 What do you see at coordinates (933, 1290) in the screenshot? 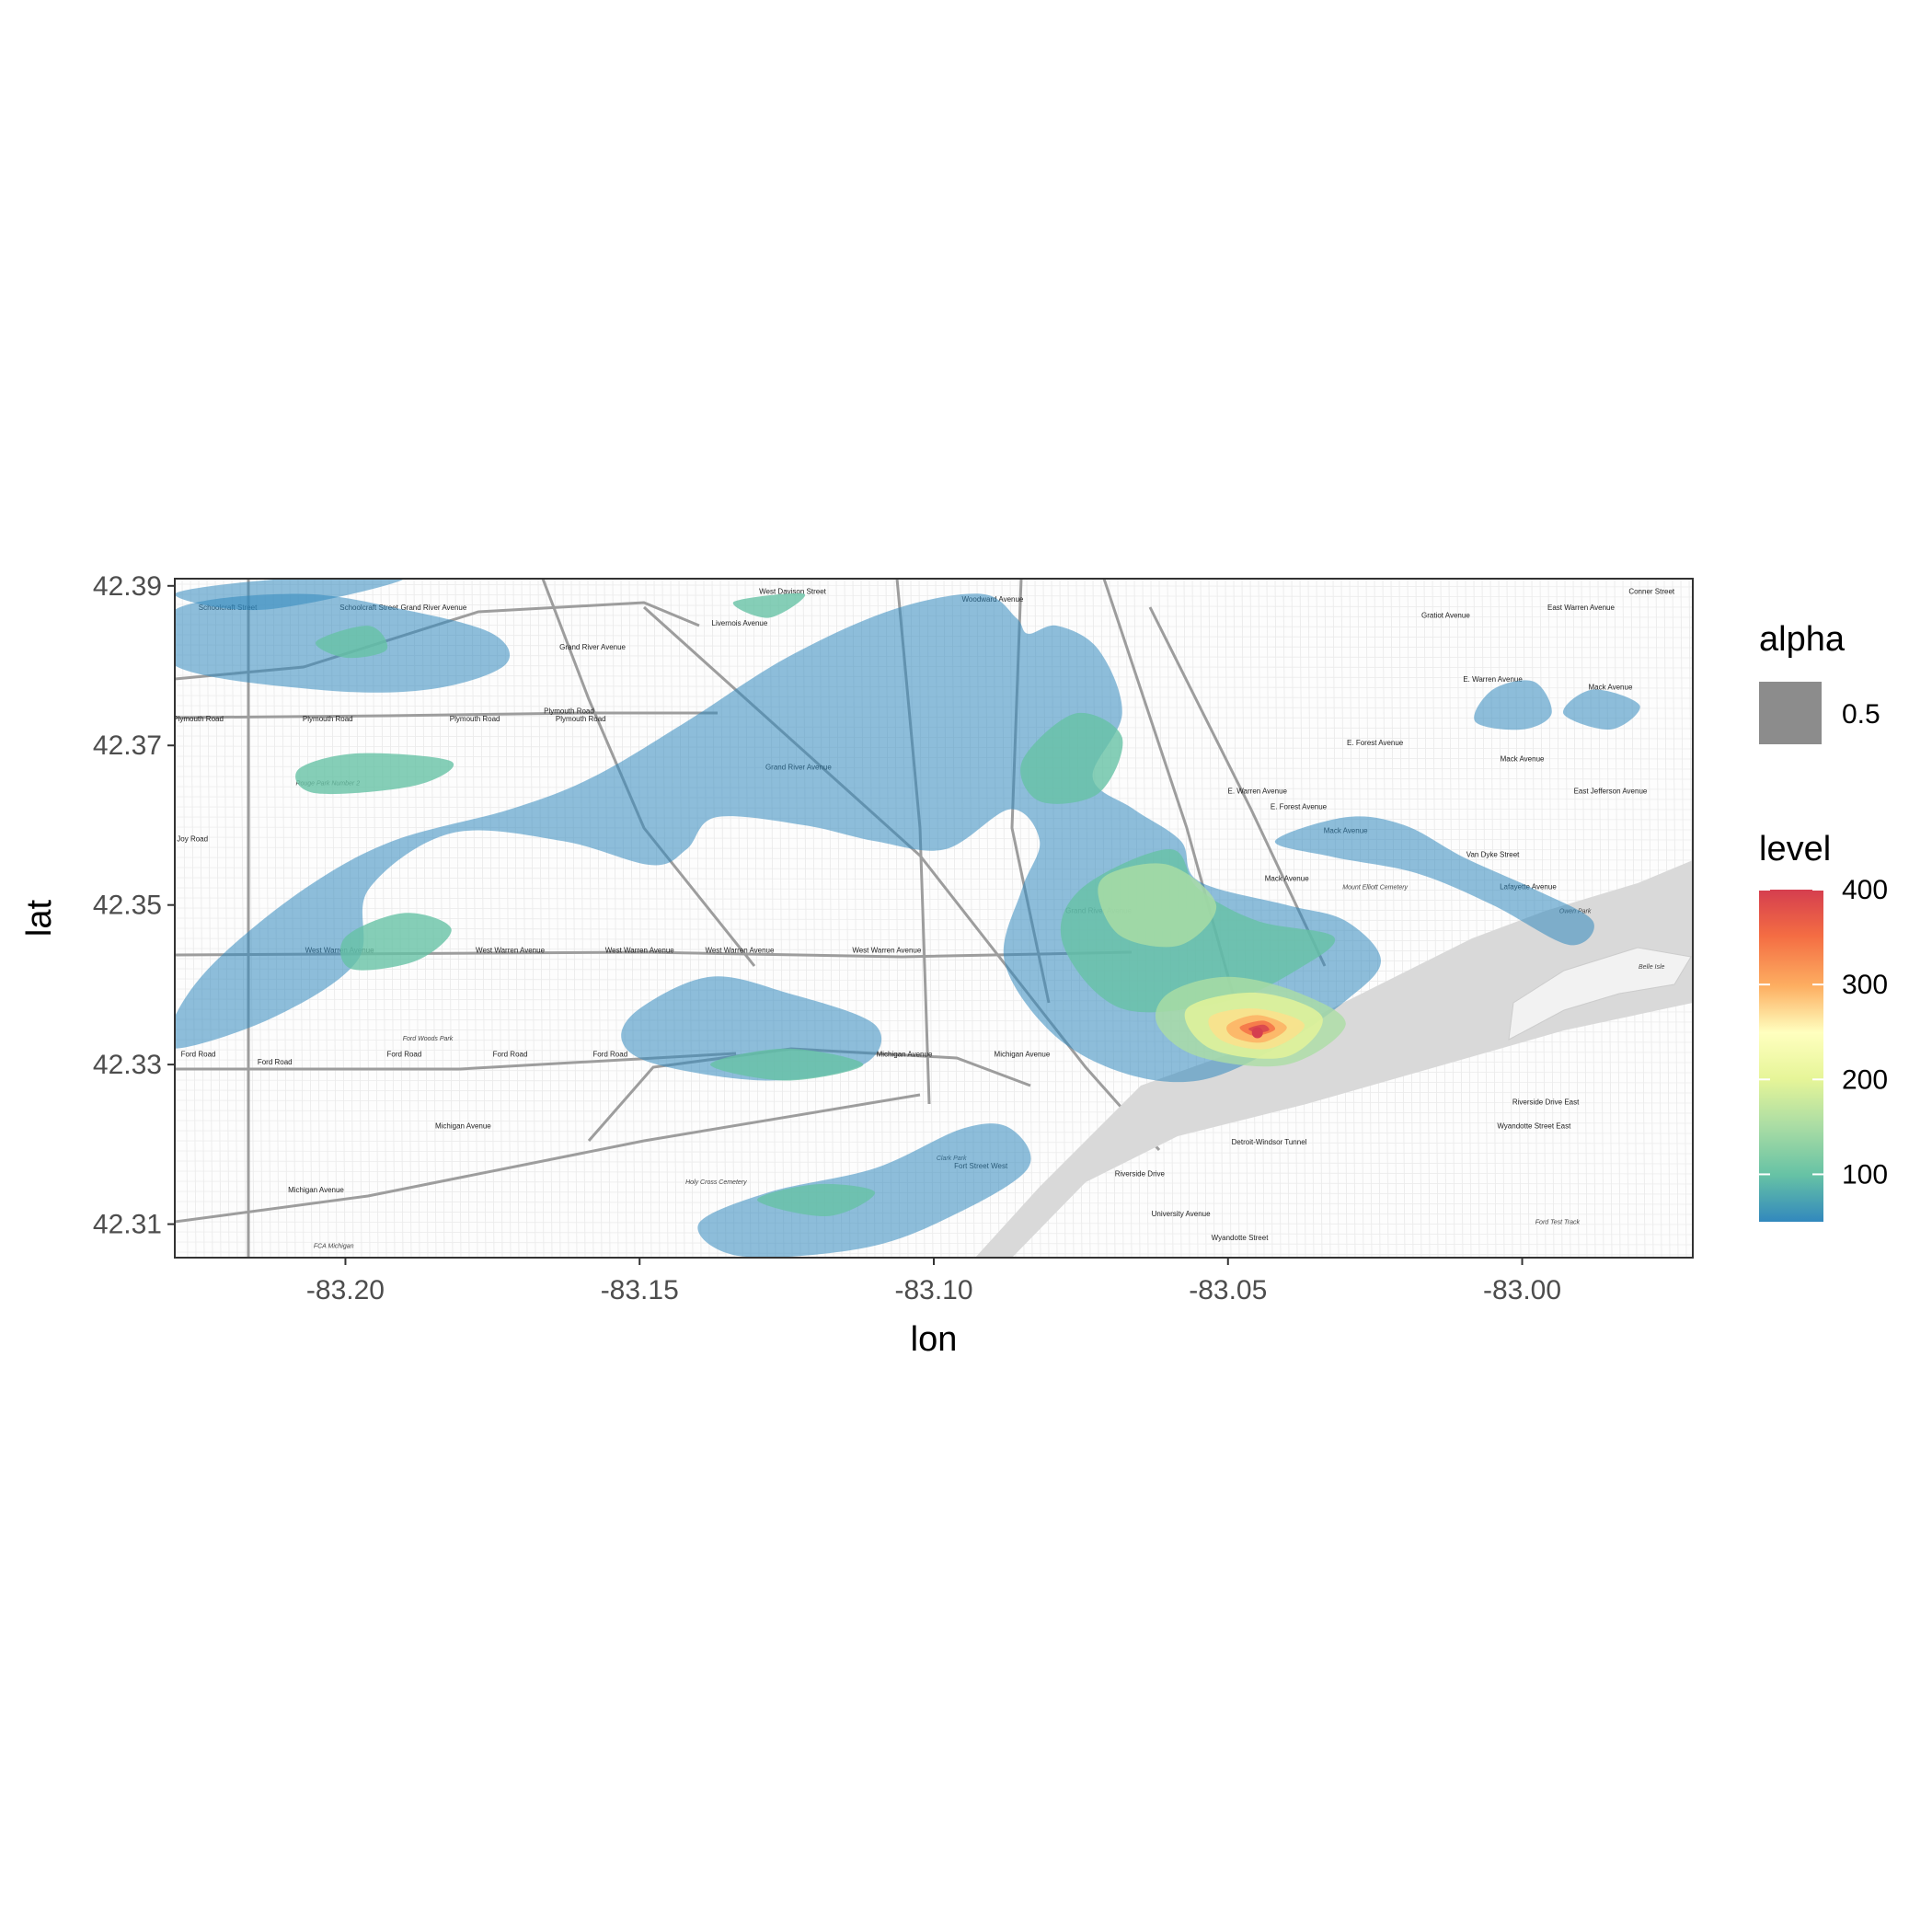
I see `x-tick-label: -83.10` at bounding box center [933, 1290].